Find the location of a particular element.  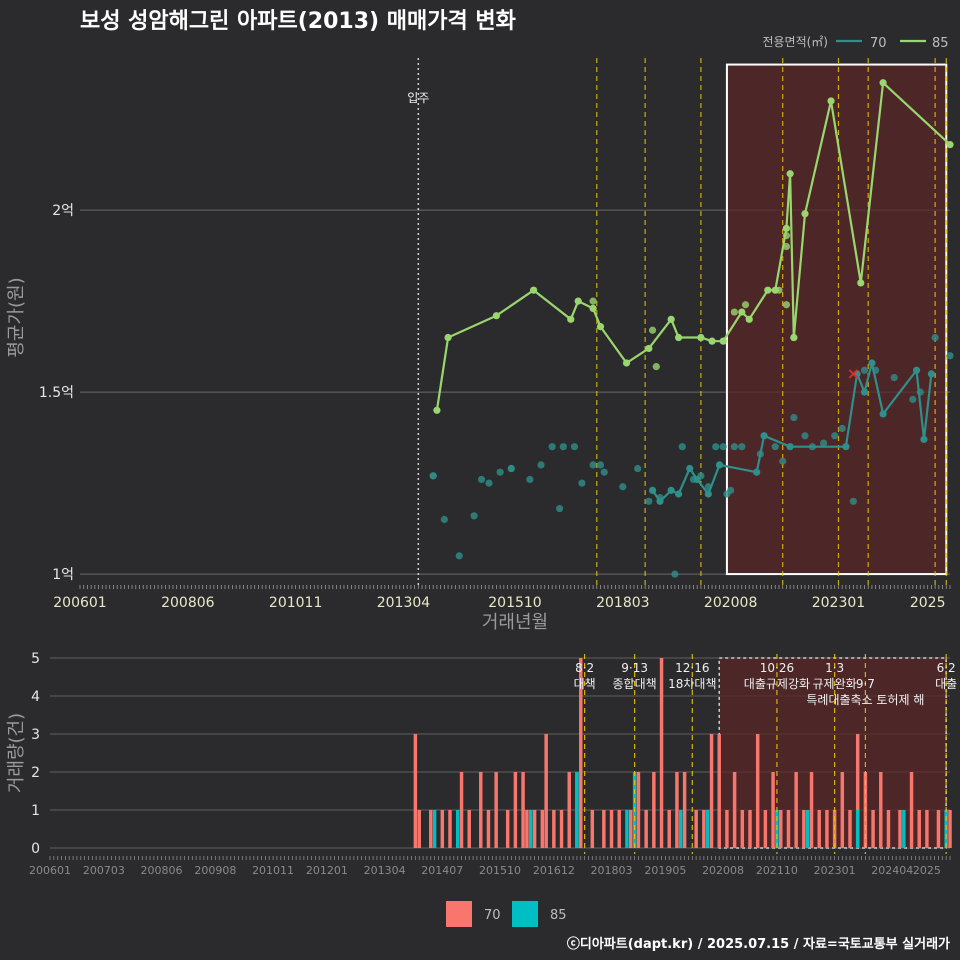

vol-x-tick-label-0: 200601 is located at coordinates (50, 870).